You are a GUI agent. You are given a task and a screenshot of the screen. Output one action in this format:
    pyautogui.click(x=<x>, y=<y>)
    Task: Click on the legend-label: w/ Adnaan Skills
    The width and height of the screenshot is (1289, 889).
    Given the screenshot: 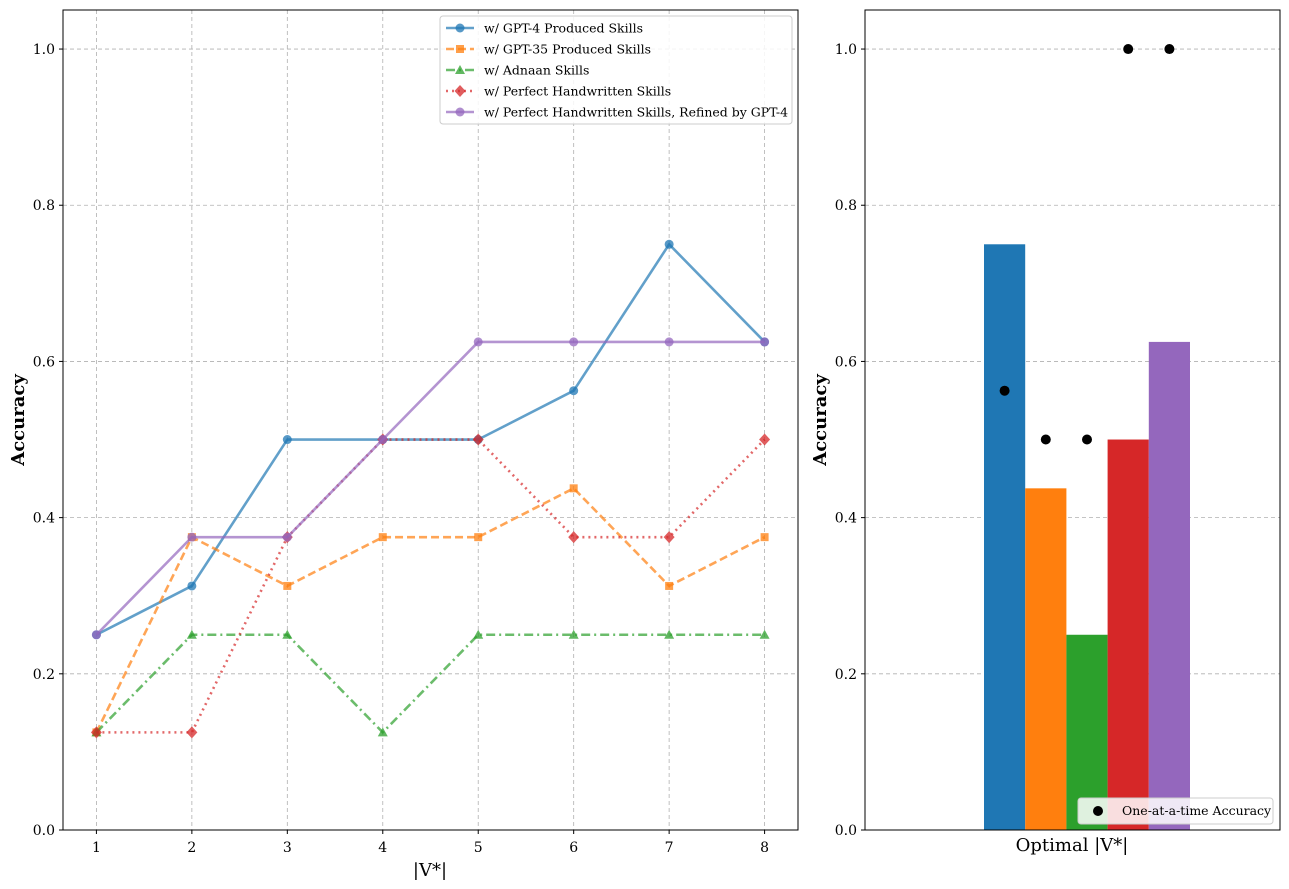 What is the action you would take?
    pyautogui.click(x=536, y=70)
    